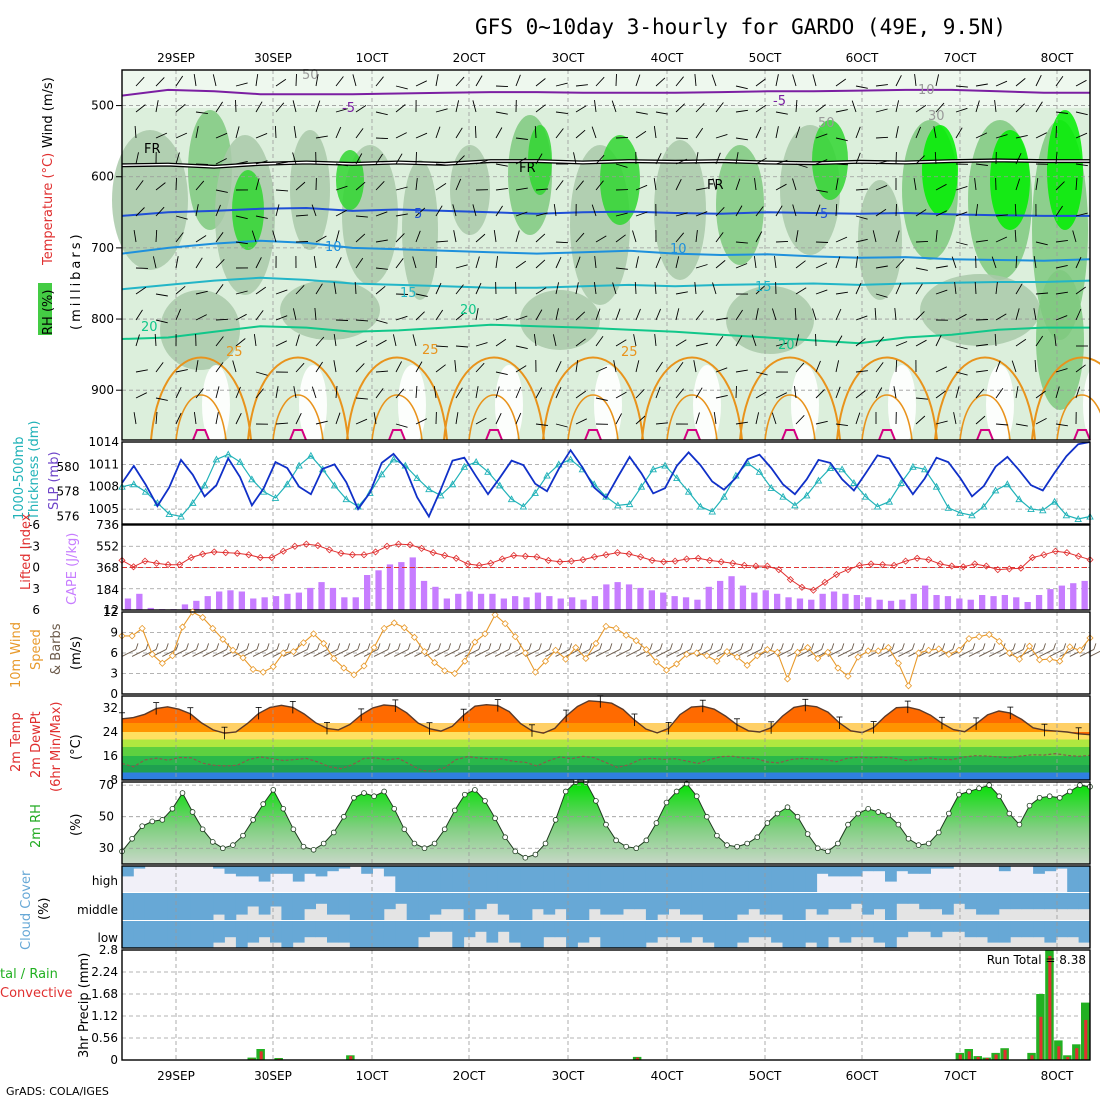 This screenshot has height=1100, width=1100. Describe the element at coordinates (56, 649) in the screenshot. I see `wind-label-c: & Barbs` at that location.